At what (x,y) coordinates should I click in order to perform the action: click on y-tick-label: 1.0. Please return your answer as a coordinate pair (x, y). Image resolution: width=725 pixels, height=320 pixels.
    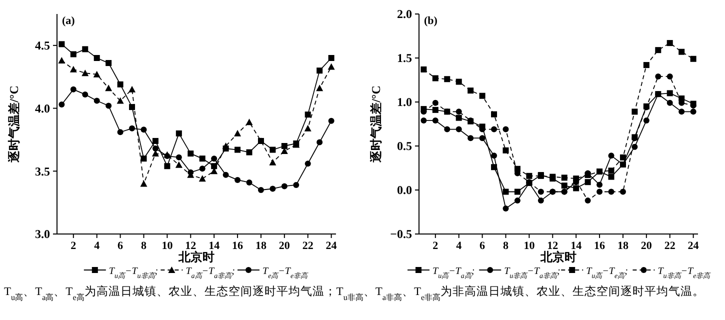
    Looking at the image, I should click on (404, 102).